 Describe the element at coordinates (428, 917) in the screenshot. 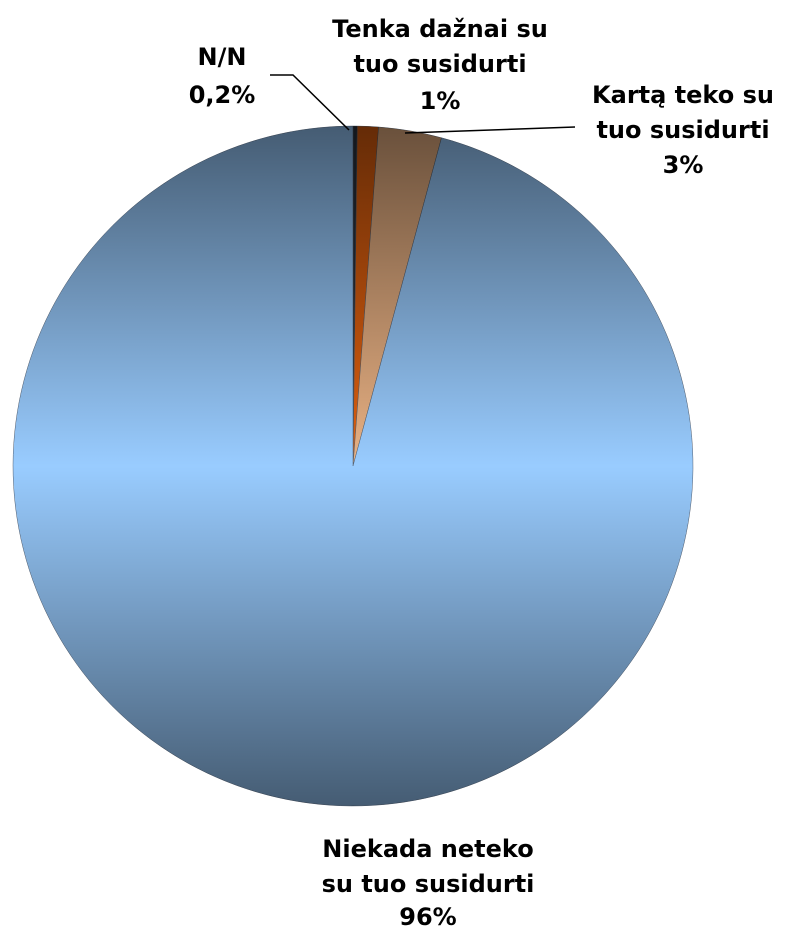

I see `slice-value-label: 96%` at that location.